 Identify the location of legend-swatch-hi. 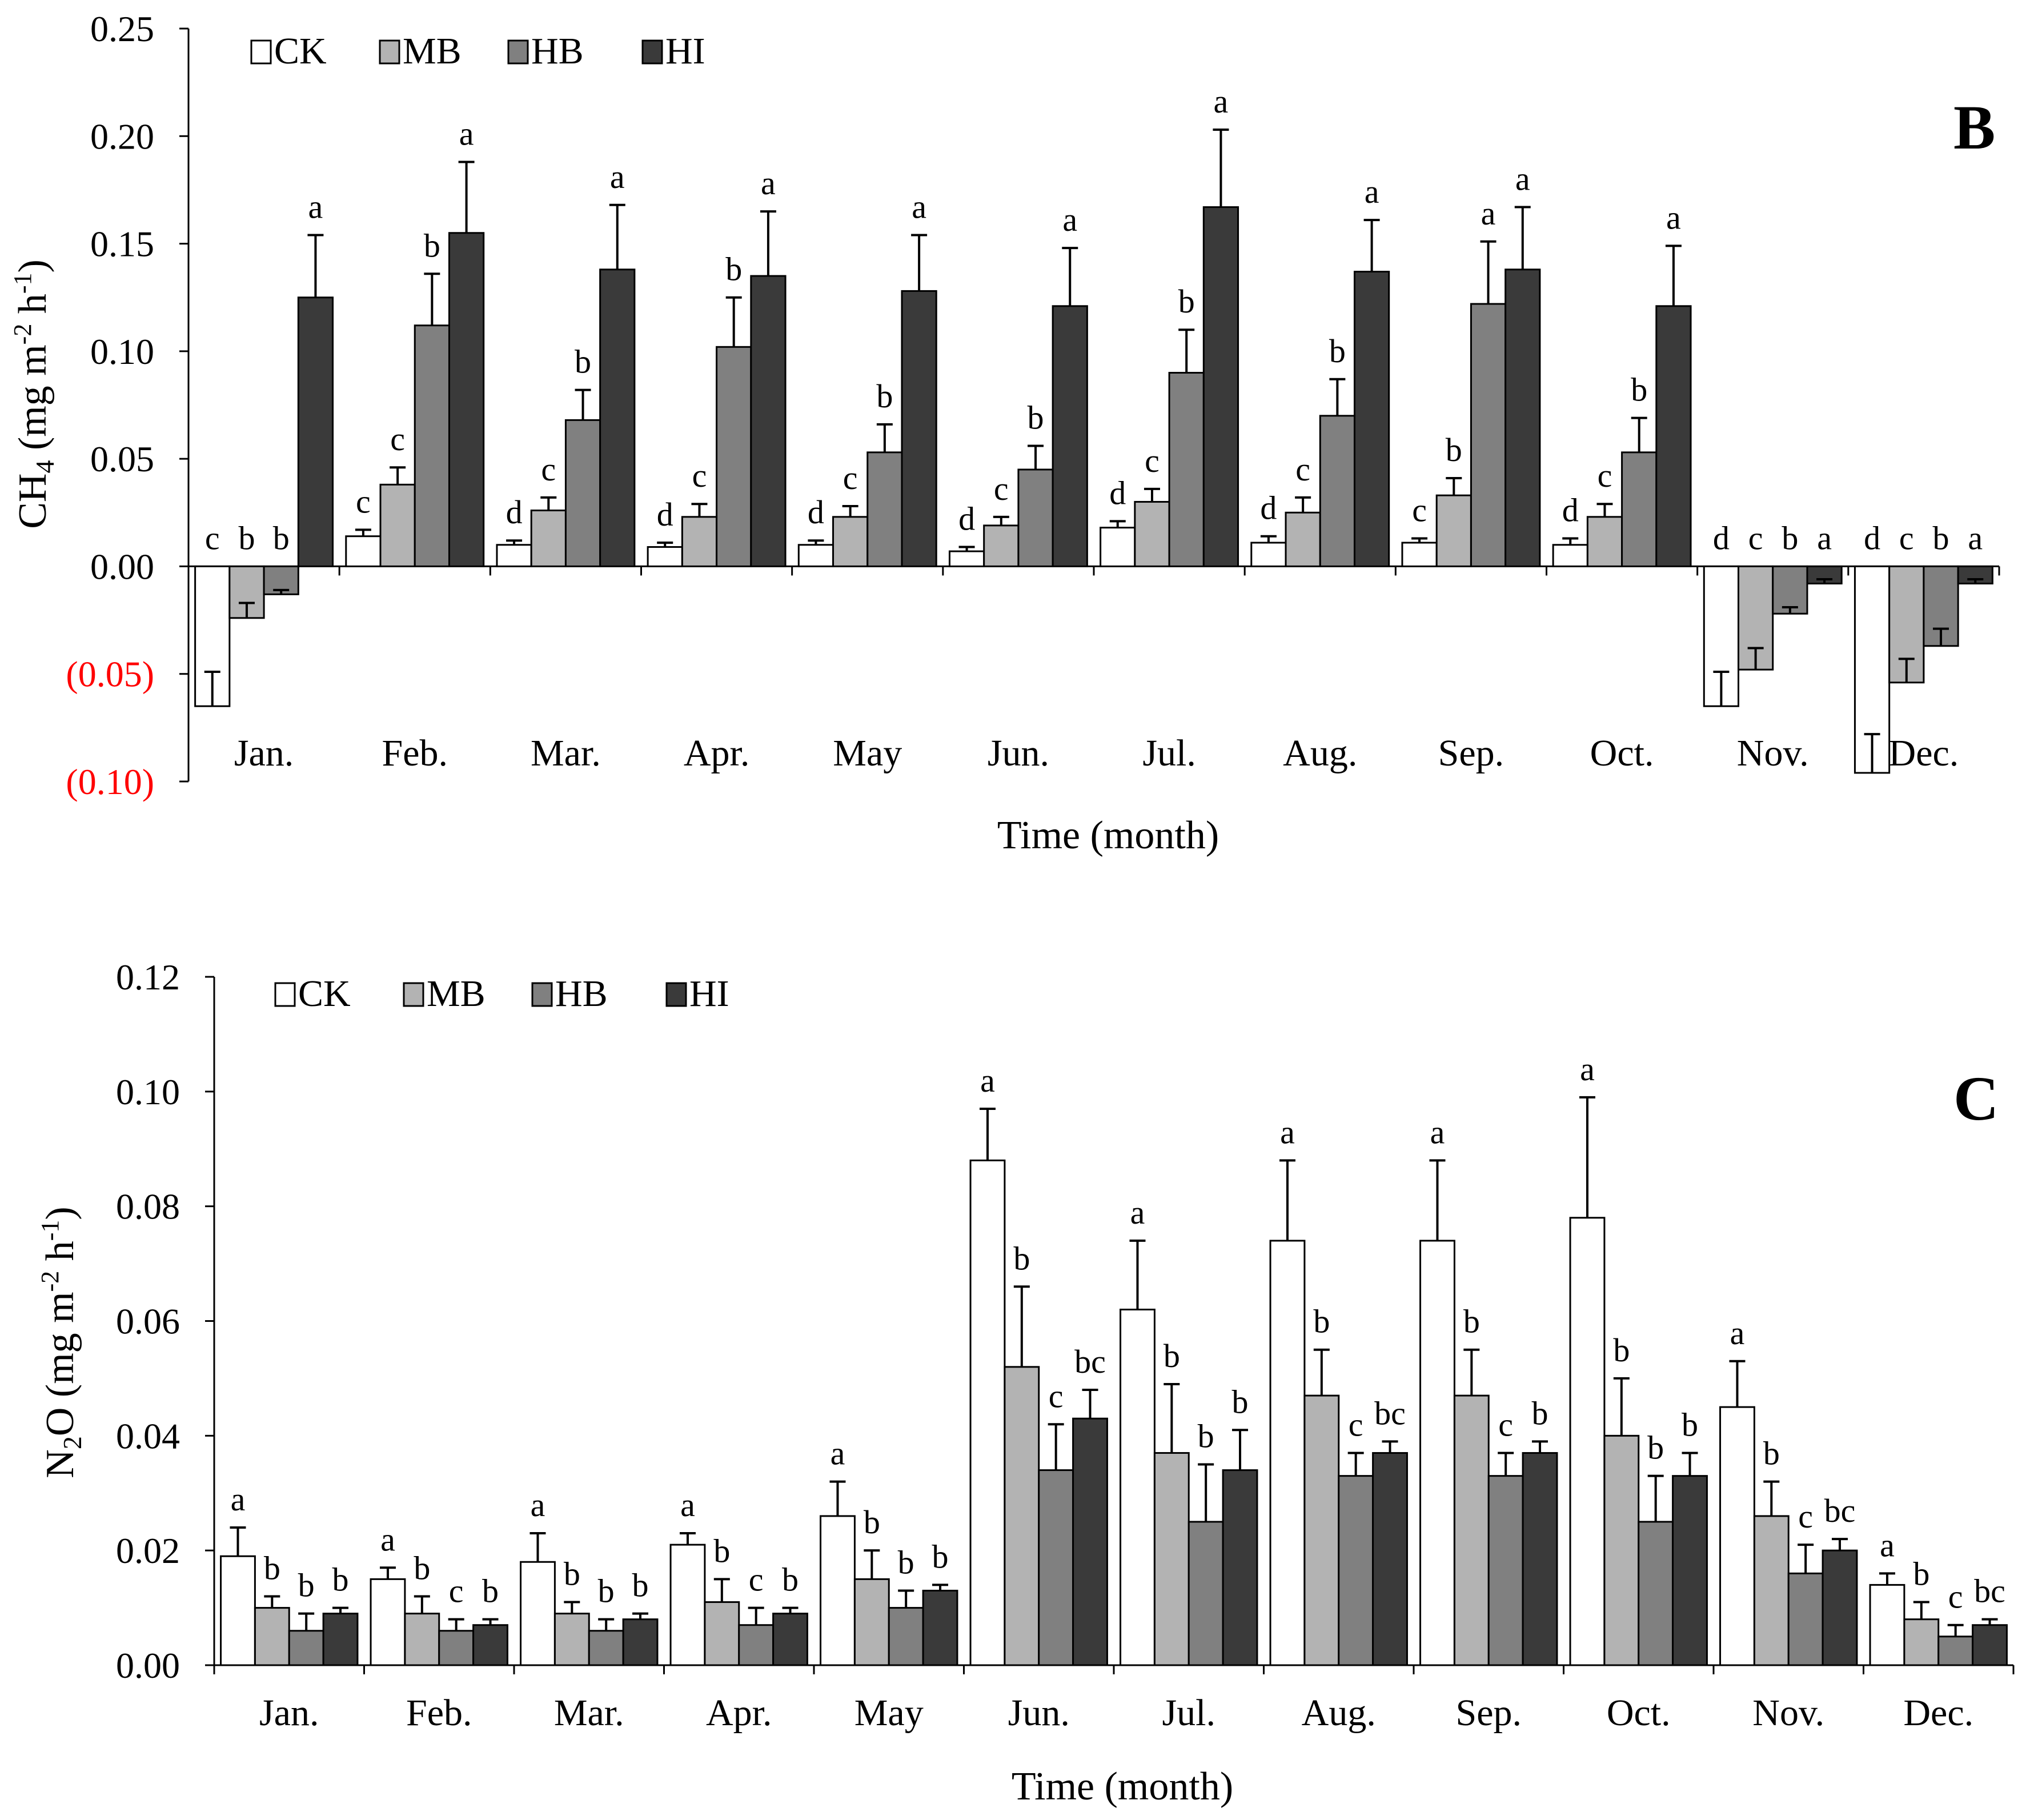
(652, 52).